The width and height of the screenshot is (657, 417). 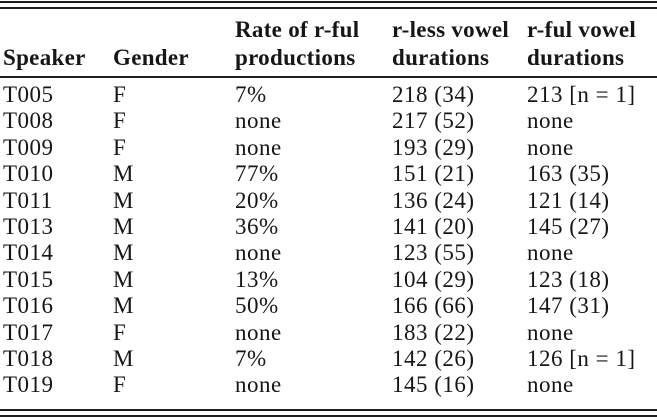 What do you see at coordinates (28, 200) in the screenshot?
I see `cell-speaker: T011` at bounding box center [28, 200].